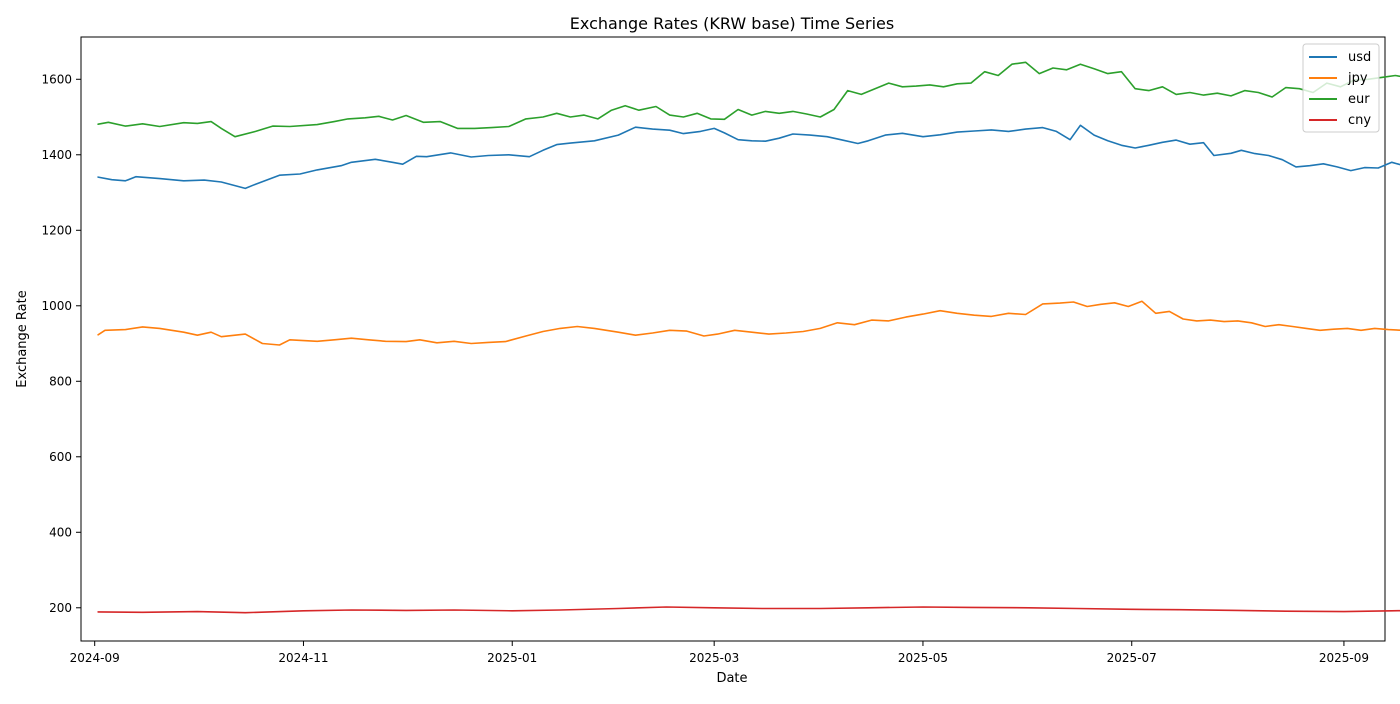  Describe the element at coordinates (1359, 99) in the screenshot. I see `legend-label-eur: eur` at that location.